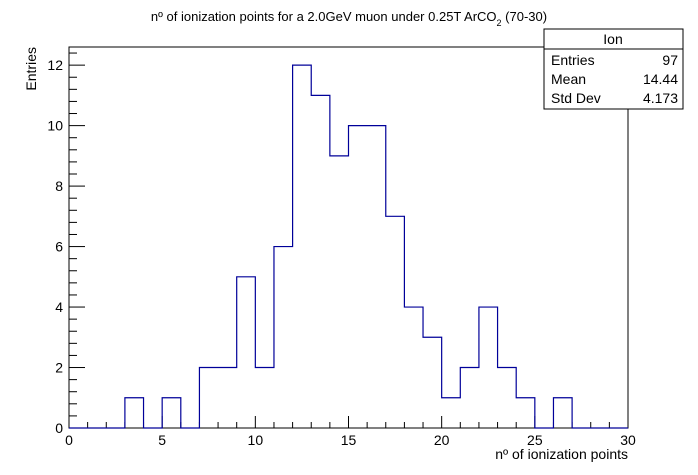 The width and height of the screenshot is (698, 475). What do you see at coordinates (55, 126) in the screenshot?
I see `y-tick-label: 10` at bounding box center [55, 126].